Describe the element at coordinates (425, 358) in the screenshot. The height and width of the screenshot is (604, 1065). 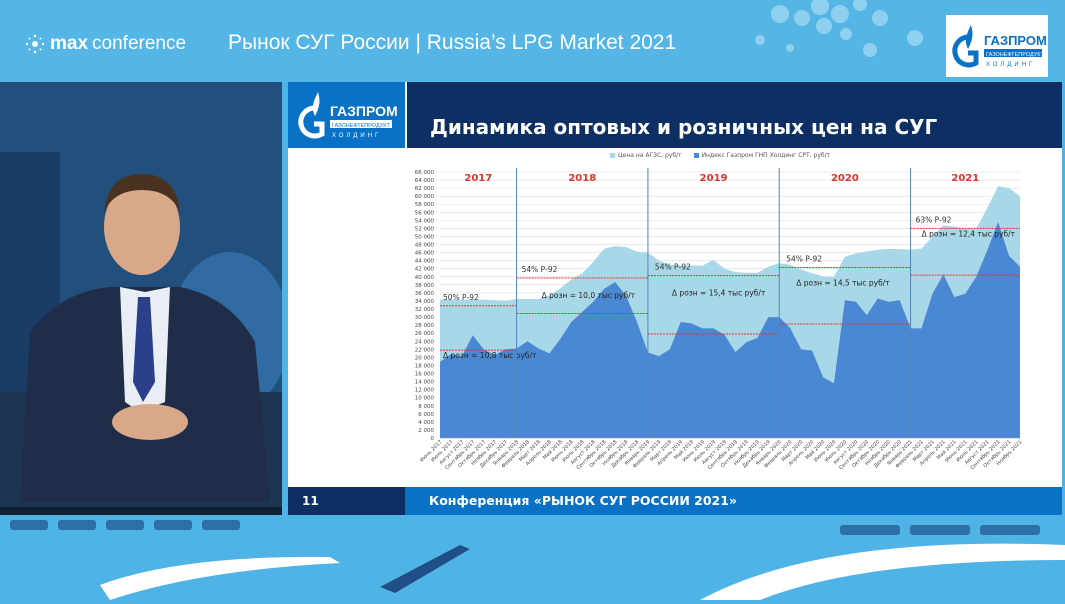
I see `y-tick-label: 20 000` at that location.